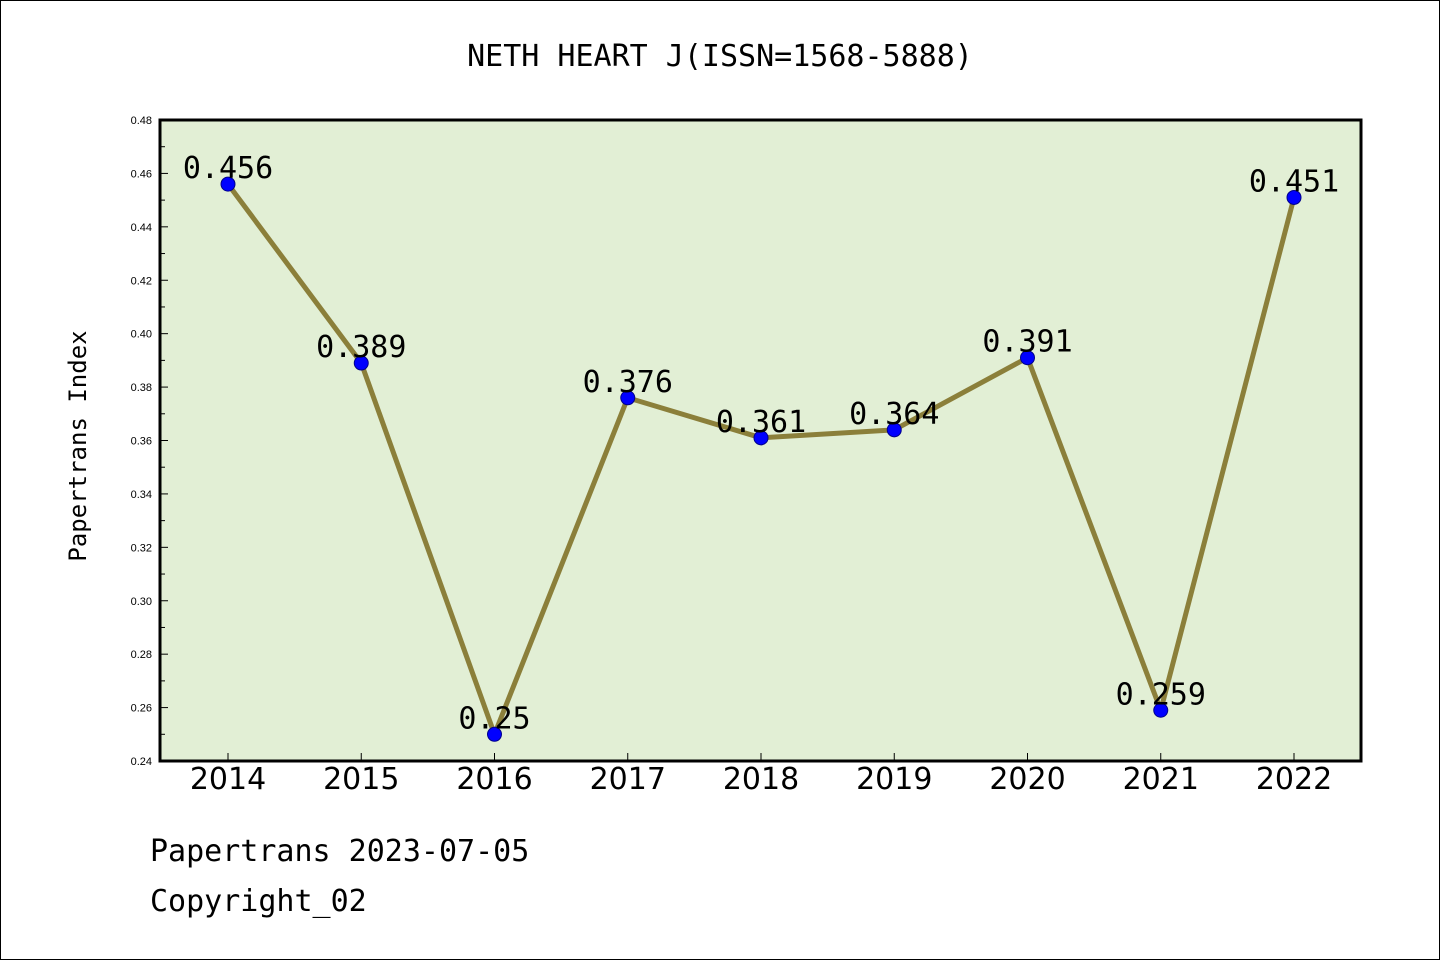 The height and width of the screenshot is (960, 1440). I want to click on chart-title: NETH HEART J(ISSN=1568-5888), so click(720, 56).